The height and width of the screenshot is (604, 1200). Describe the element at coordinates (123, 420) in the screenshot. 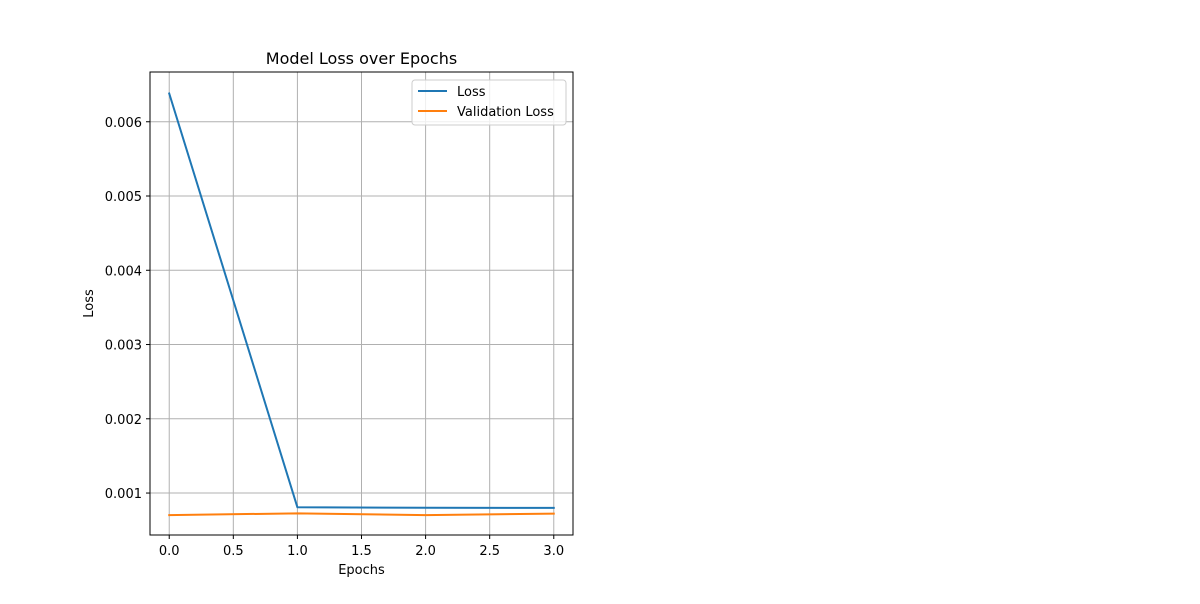

I see `y-tick-label: 0.002` at that location.